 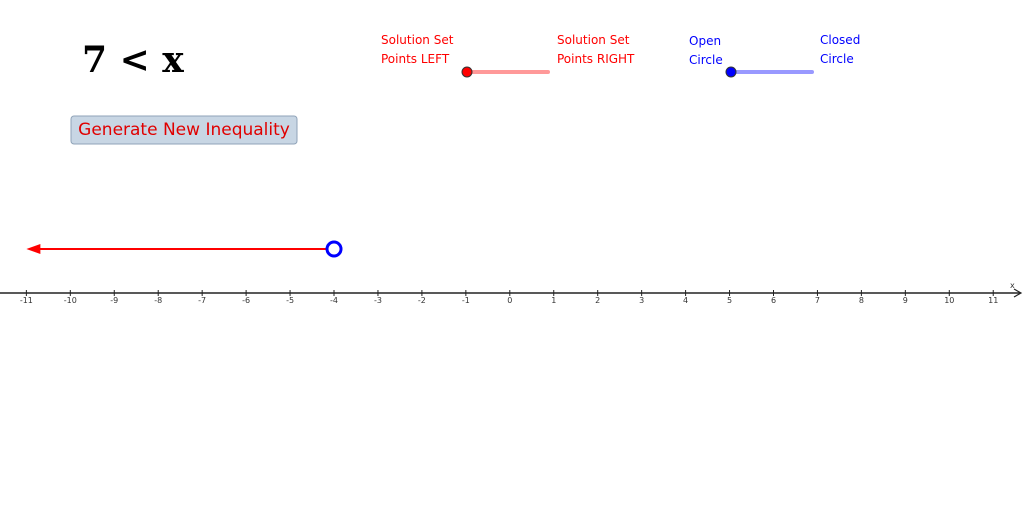 I want to click on tick-label: -4, so click(x=334, y=300).